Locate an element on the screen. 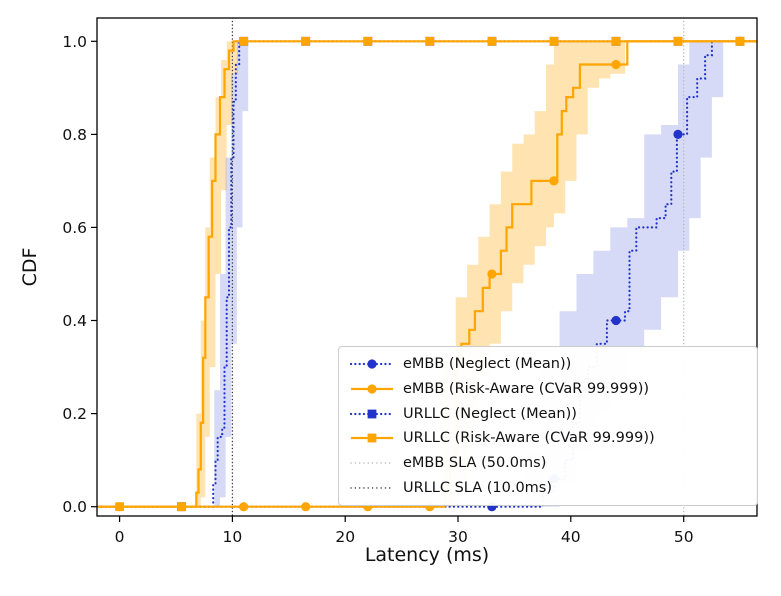 This screenshot has height=596, width=781. legend-item-embb-neglect-mean: eMBB (Neglect (Mean)) is located at coordinates (548, 364).